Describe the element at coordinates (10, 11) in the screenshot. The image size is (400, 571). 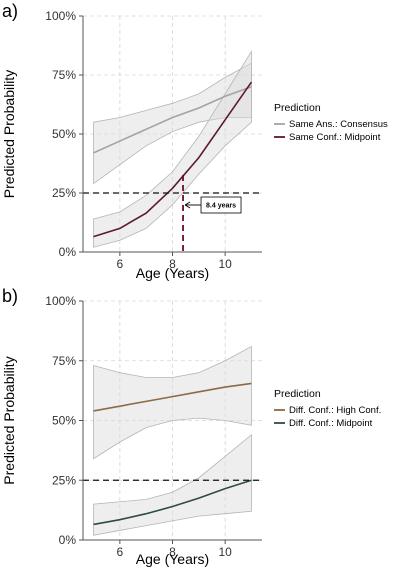
I see `panel-label: a)` at that location.